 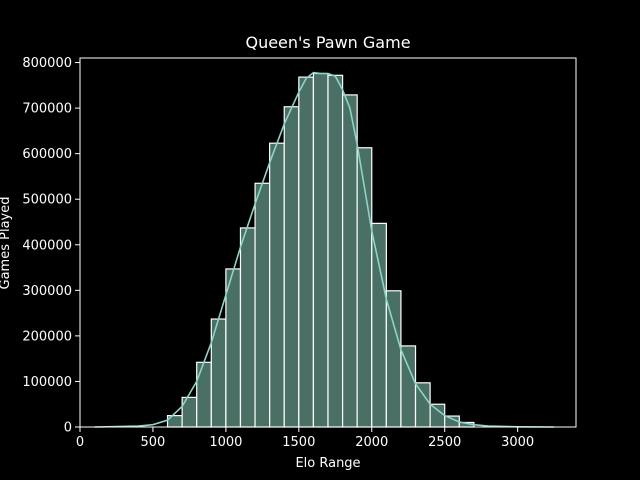 I want to click on y-axis-label: Games Played, so click(x=6, y=243).